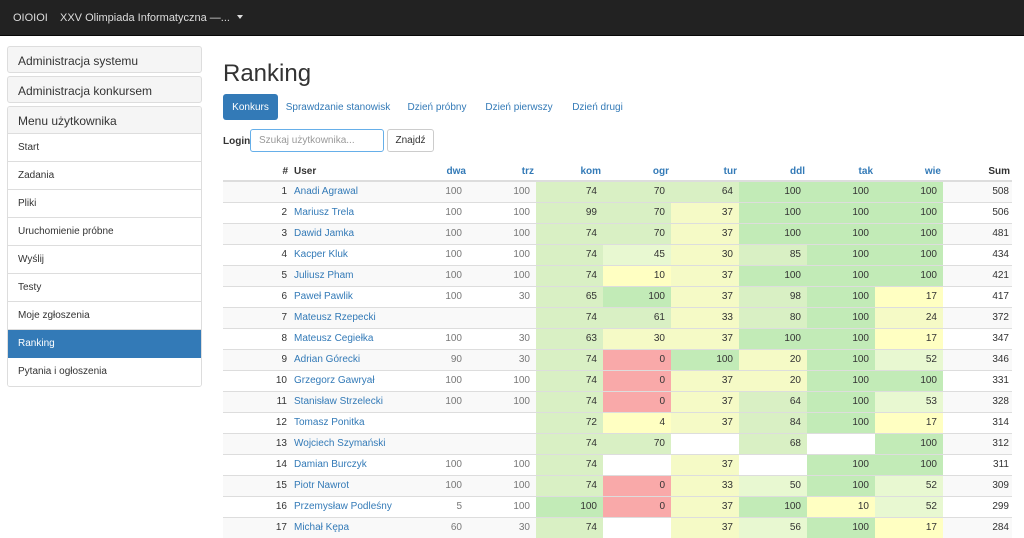 The width and height of the screenshot is (1024, 538). Describe the element at coordinates (773, 464) in the screenshot. I see `score-cell-ddl` at that location.